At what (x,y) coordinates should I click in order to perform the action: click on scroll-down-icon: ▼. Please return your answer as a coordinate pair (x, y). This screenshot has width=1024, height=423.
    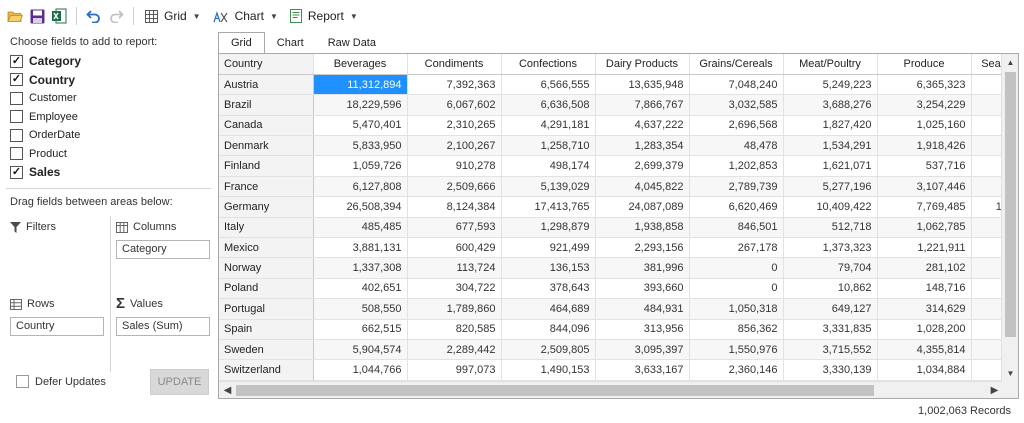
    Looking at the image, I should click on (1010, 373).